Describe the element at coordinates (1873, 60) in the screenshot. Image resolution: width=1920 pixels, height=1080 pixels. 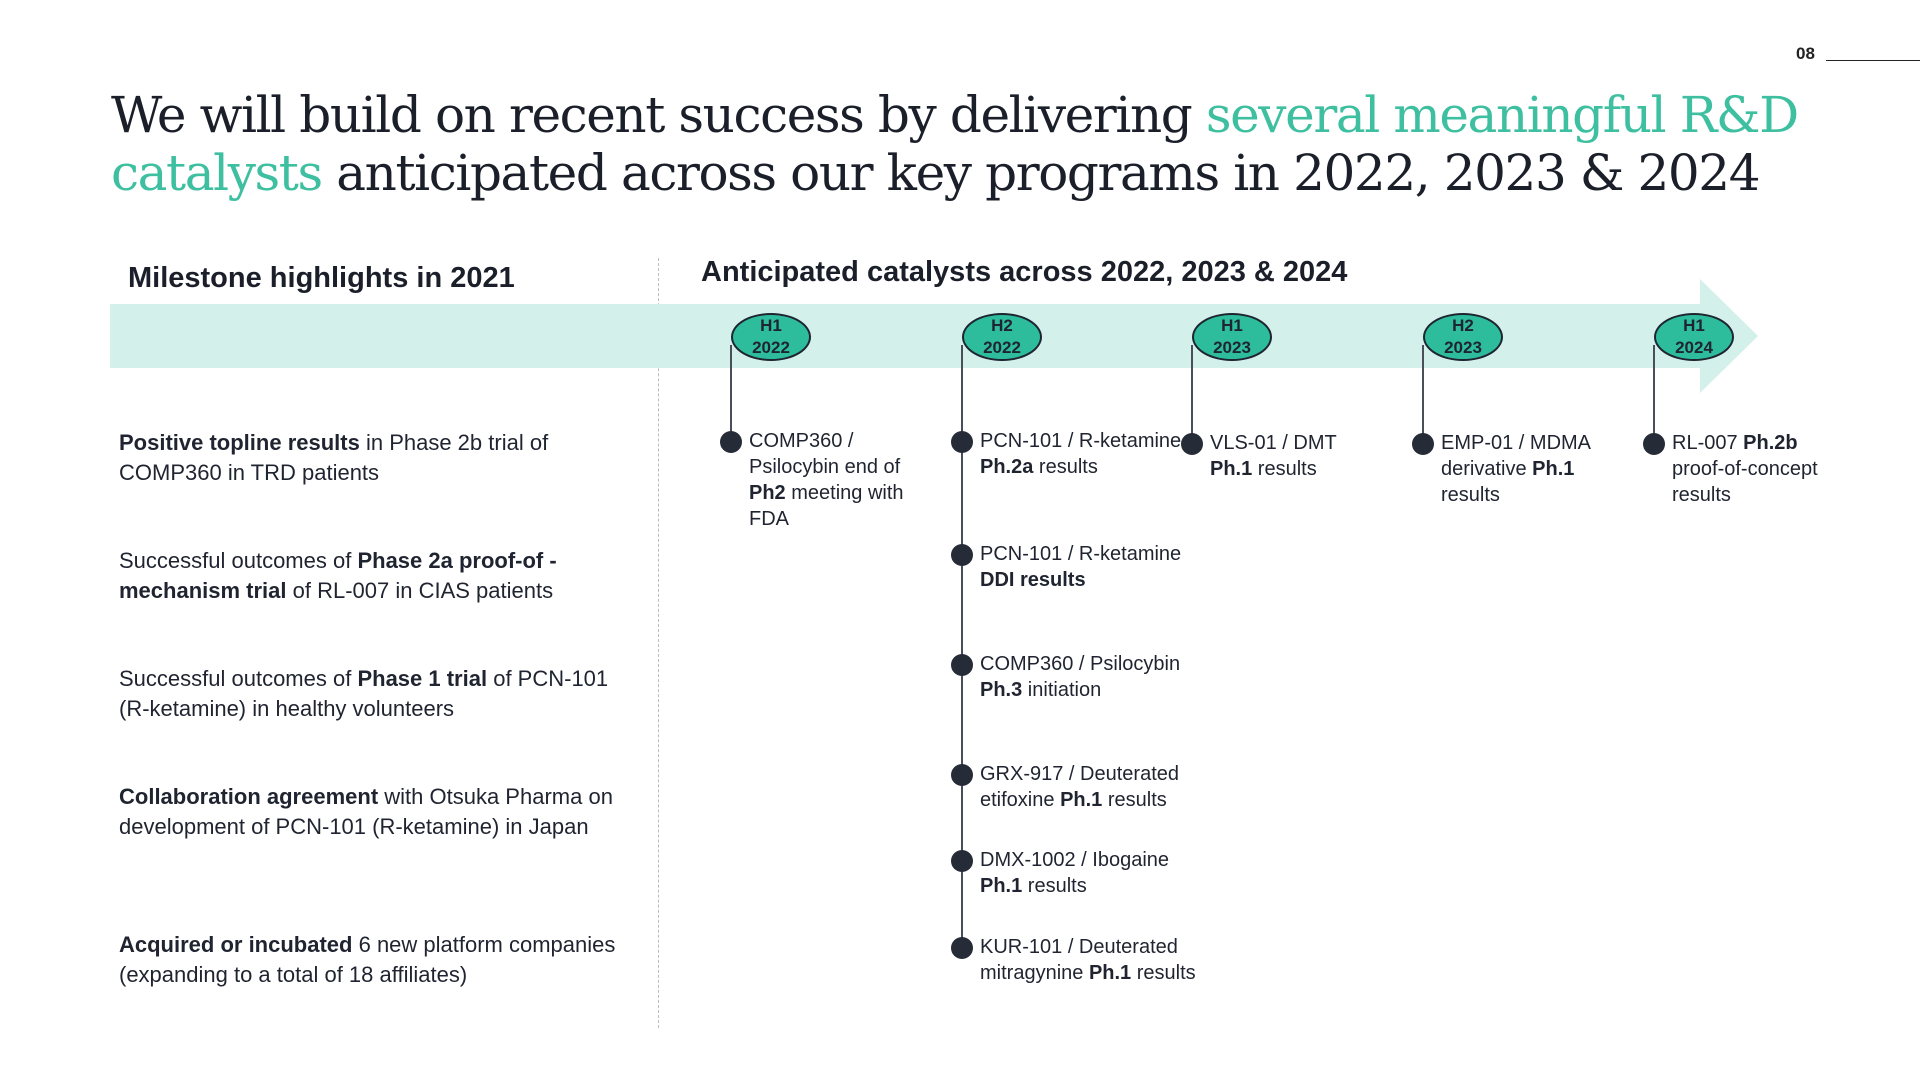
I see `page-number-rule` at that location.